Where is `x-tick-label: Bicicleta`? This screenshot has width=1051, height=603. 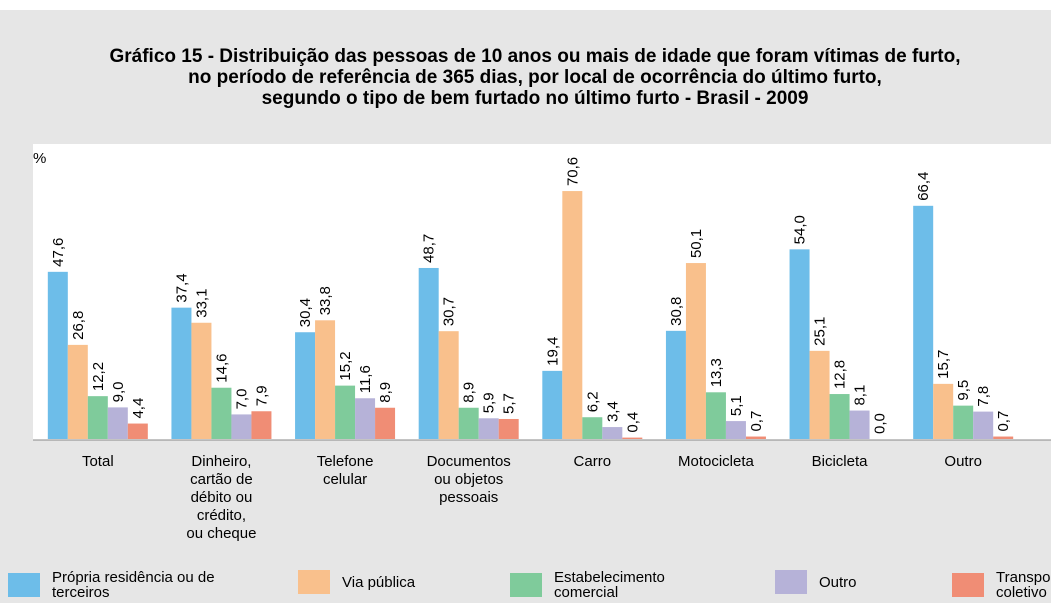
x-tick-label: Bicicleta is located at coordinates (840, 461).